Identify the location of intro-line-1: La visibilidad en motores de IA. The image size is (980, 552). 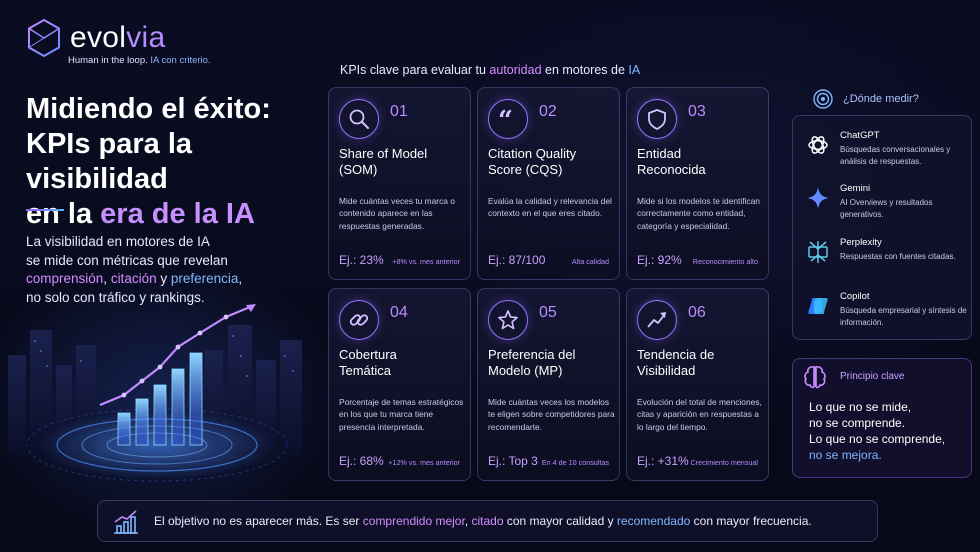
(118, 241).